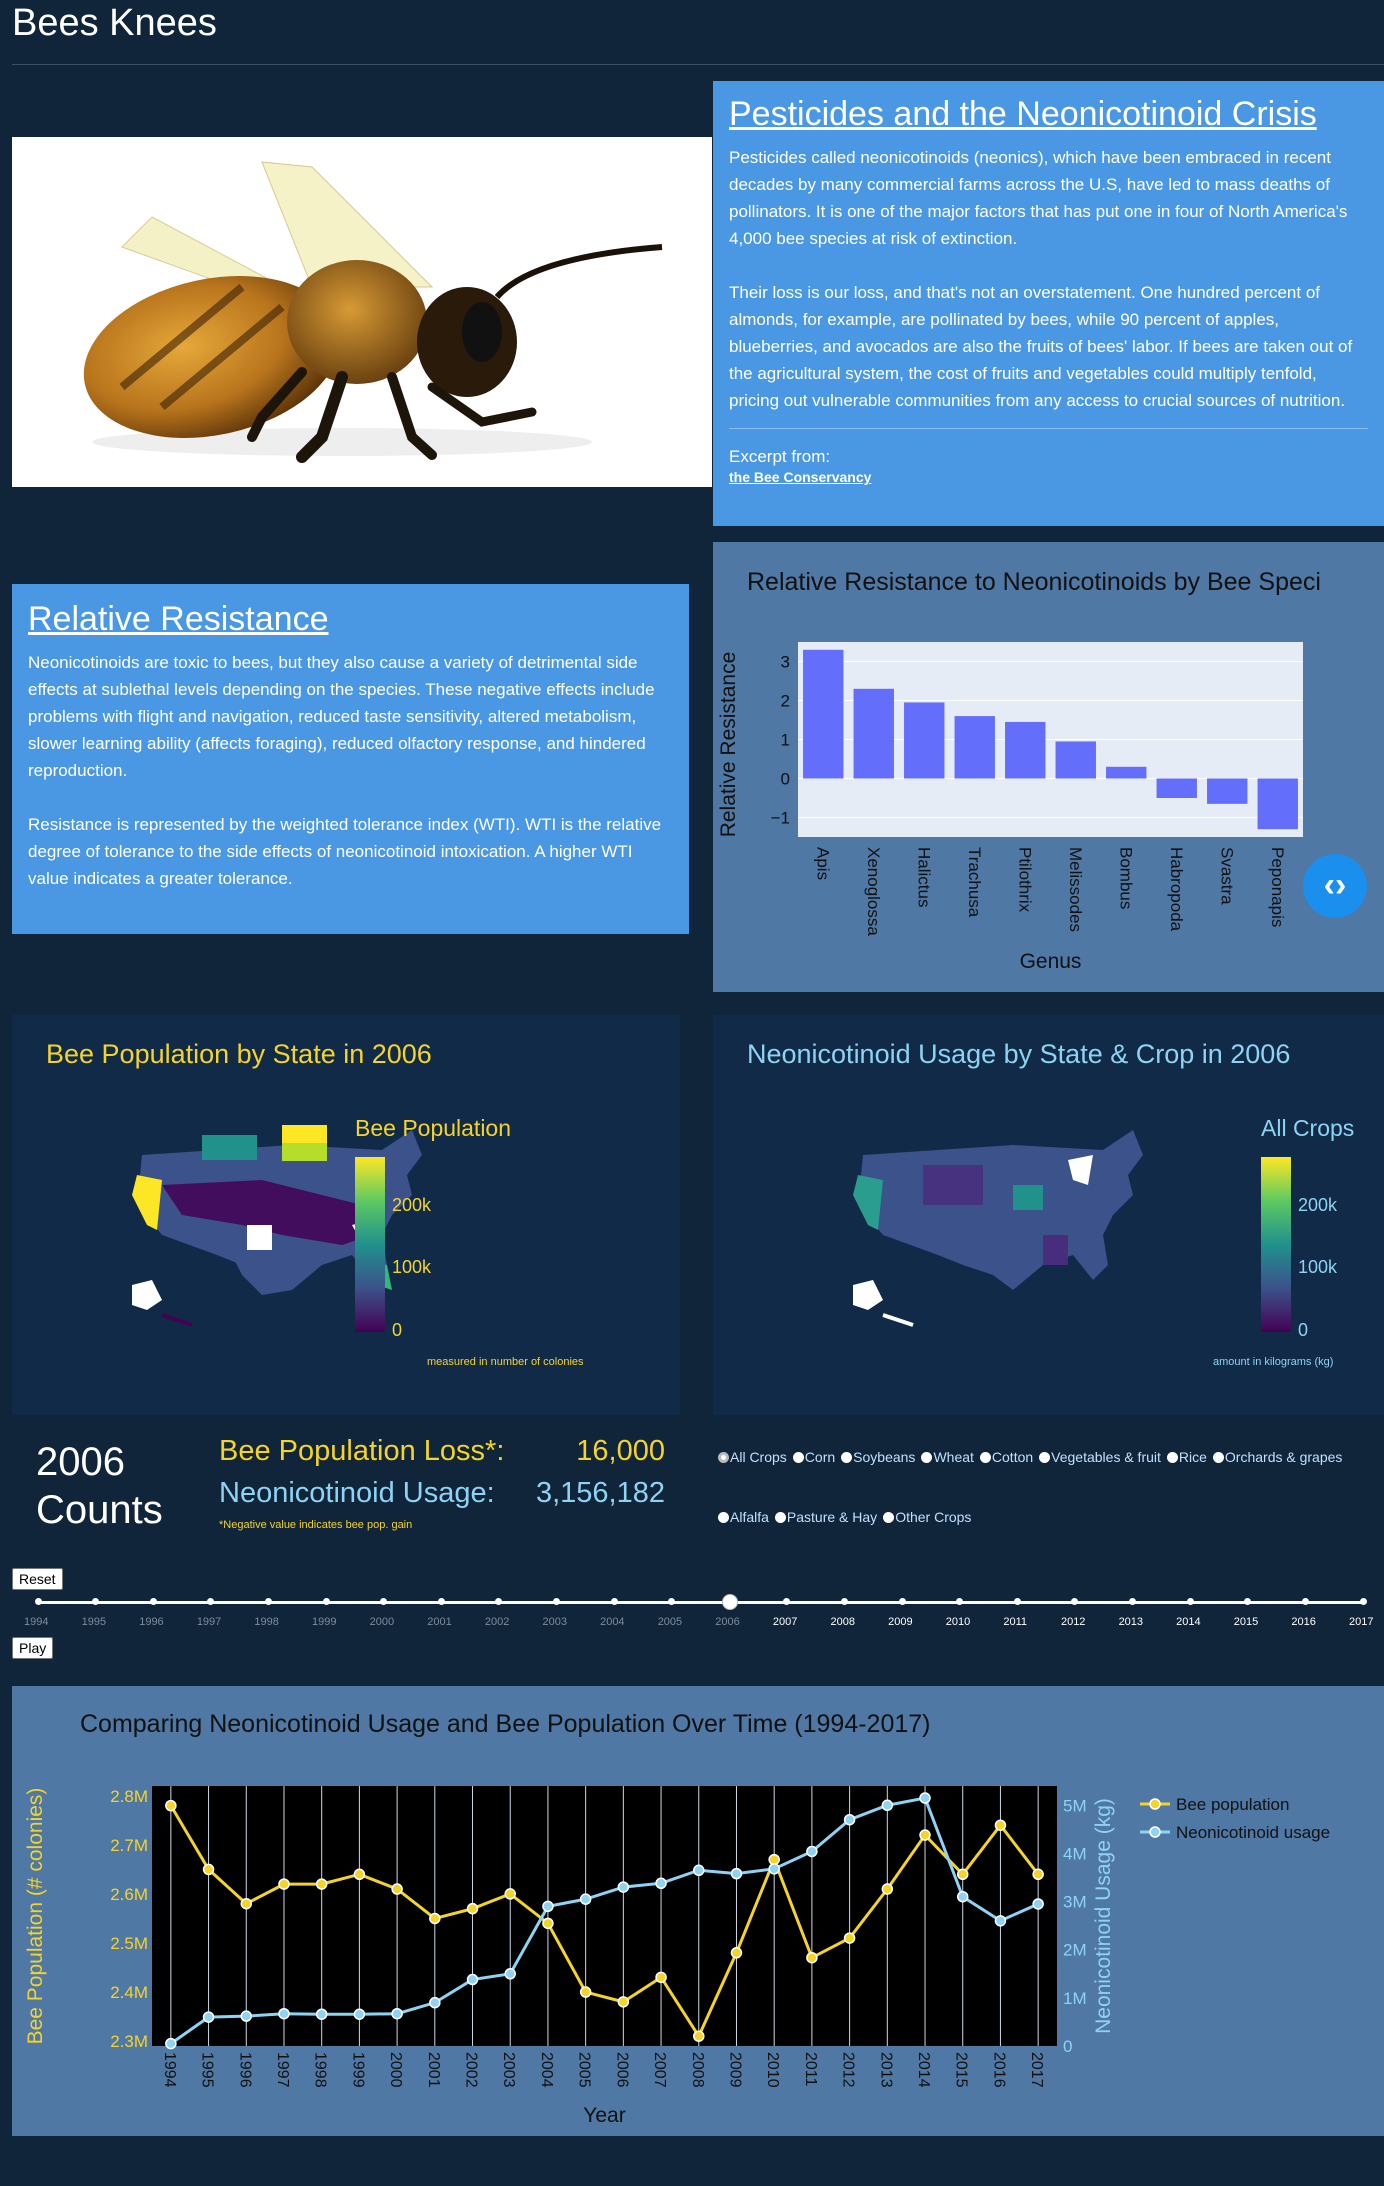  Describe the element at coordinates (209, 1622) in the screenshot. I see `slider-year-label: 1997` at that location.